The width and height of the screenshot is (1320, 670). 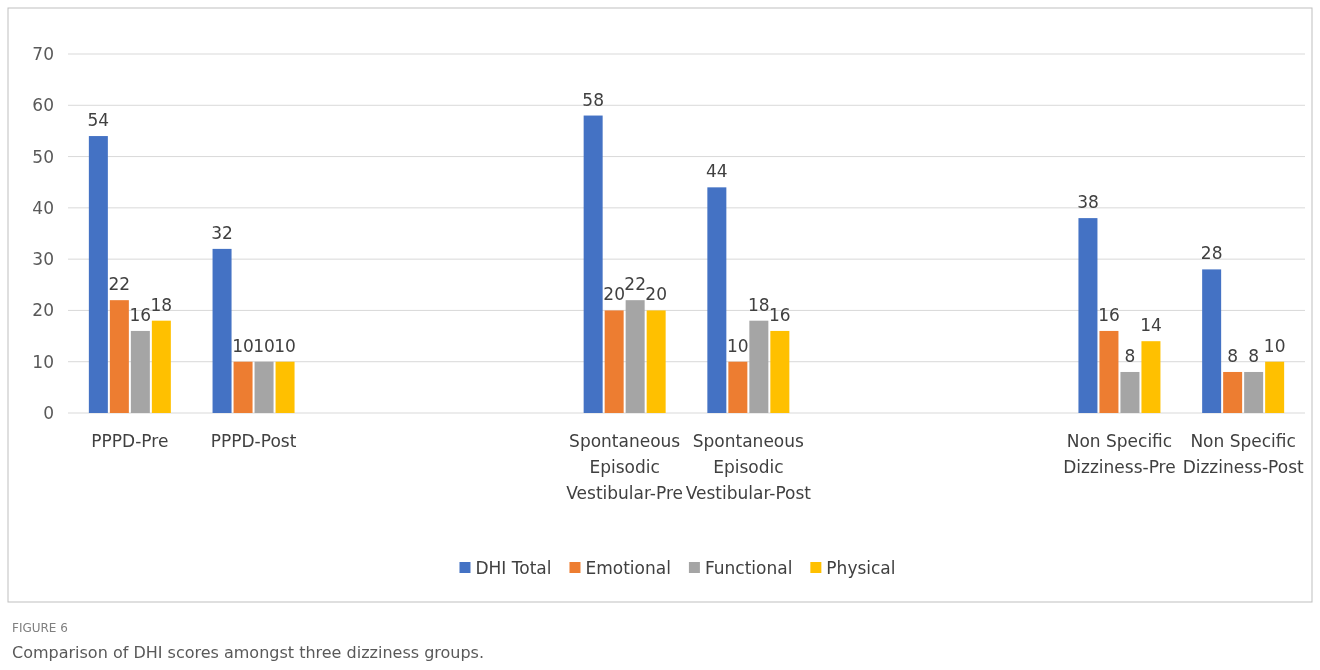 What do you see at coordinates (43, 105) in the screenshot?
I see `y-tick-label: 60` at bounding box center [43, 105].